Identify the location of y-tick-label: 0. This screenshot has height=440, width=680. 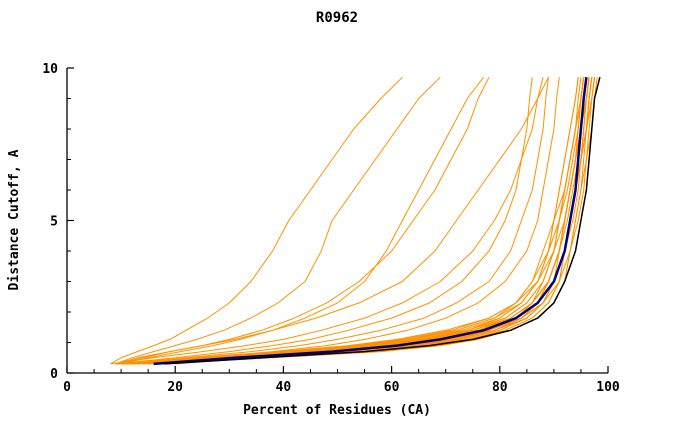
(54, 374).